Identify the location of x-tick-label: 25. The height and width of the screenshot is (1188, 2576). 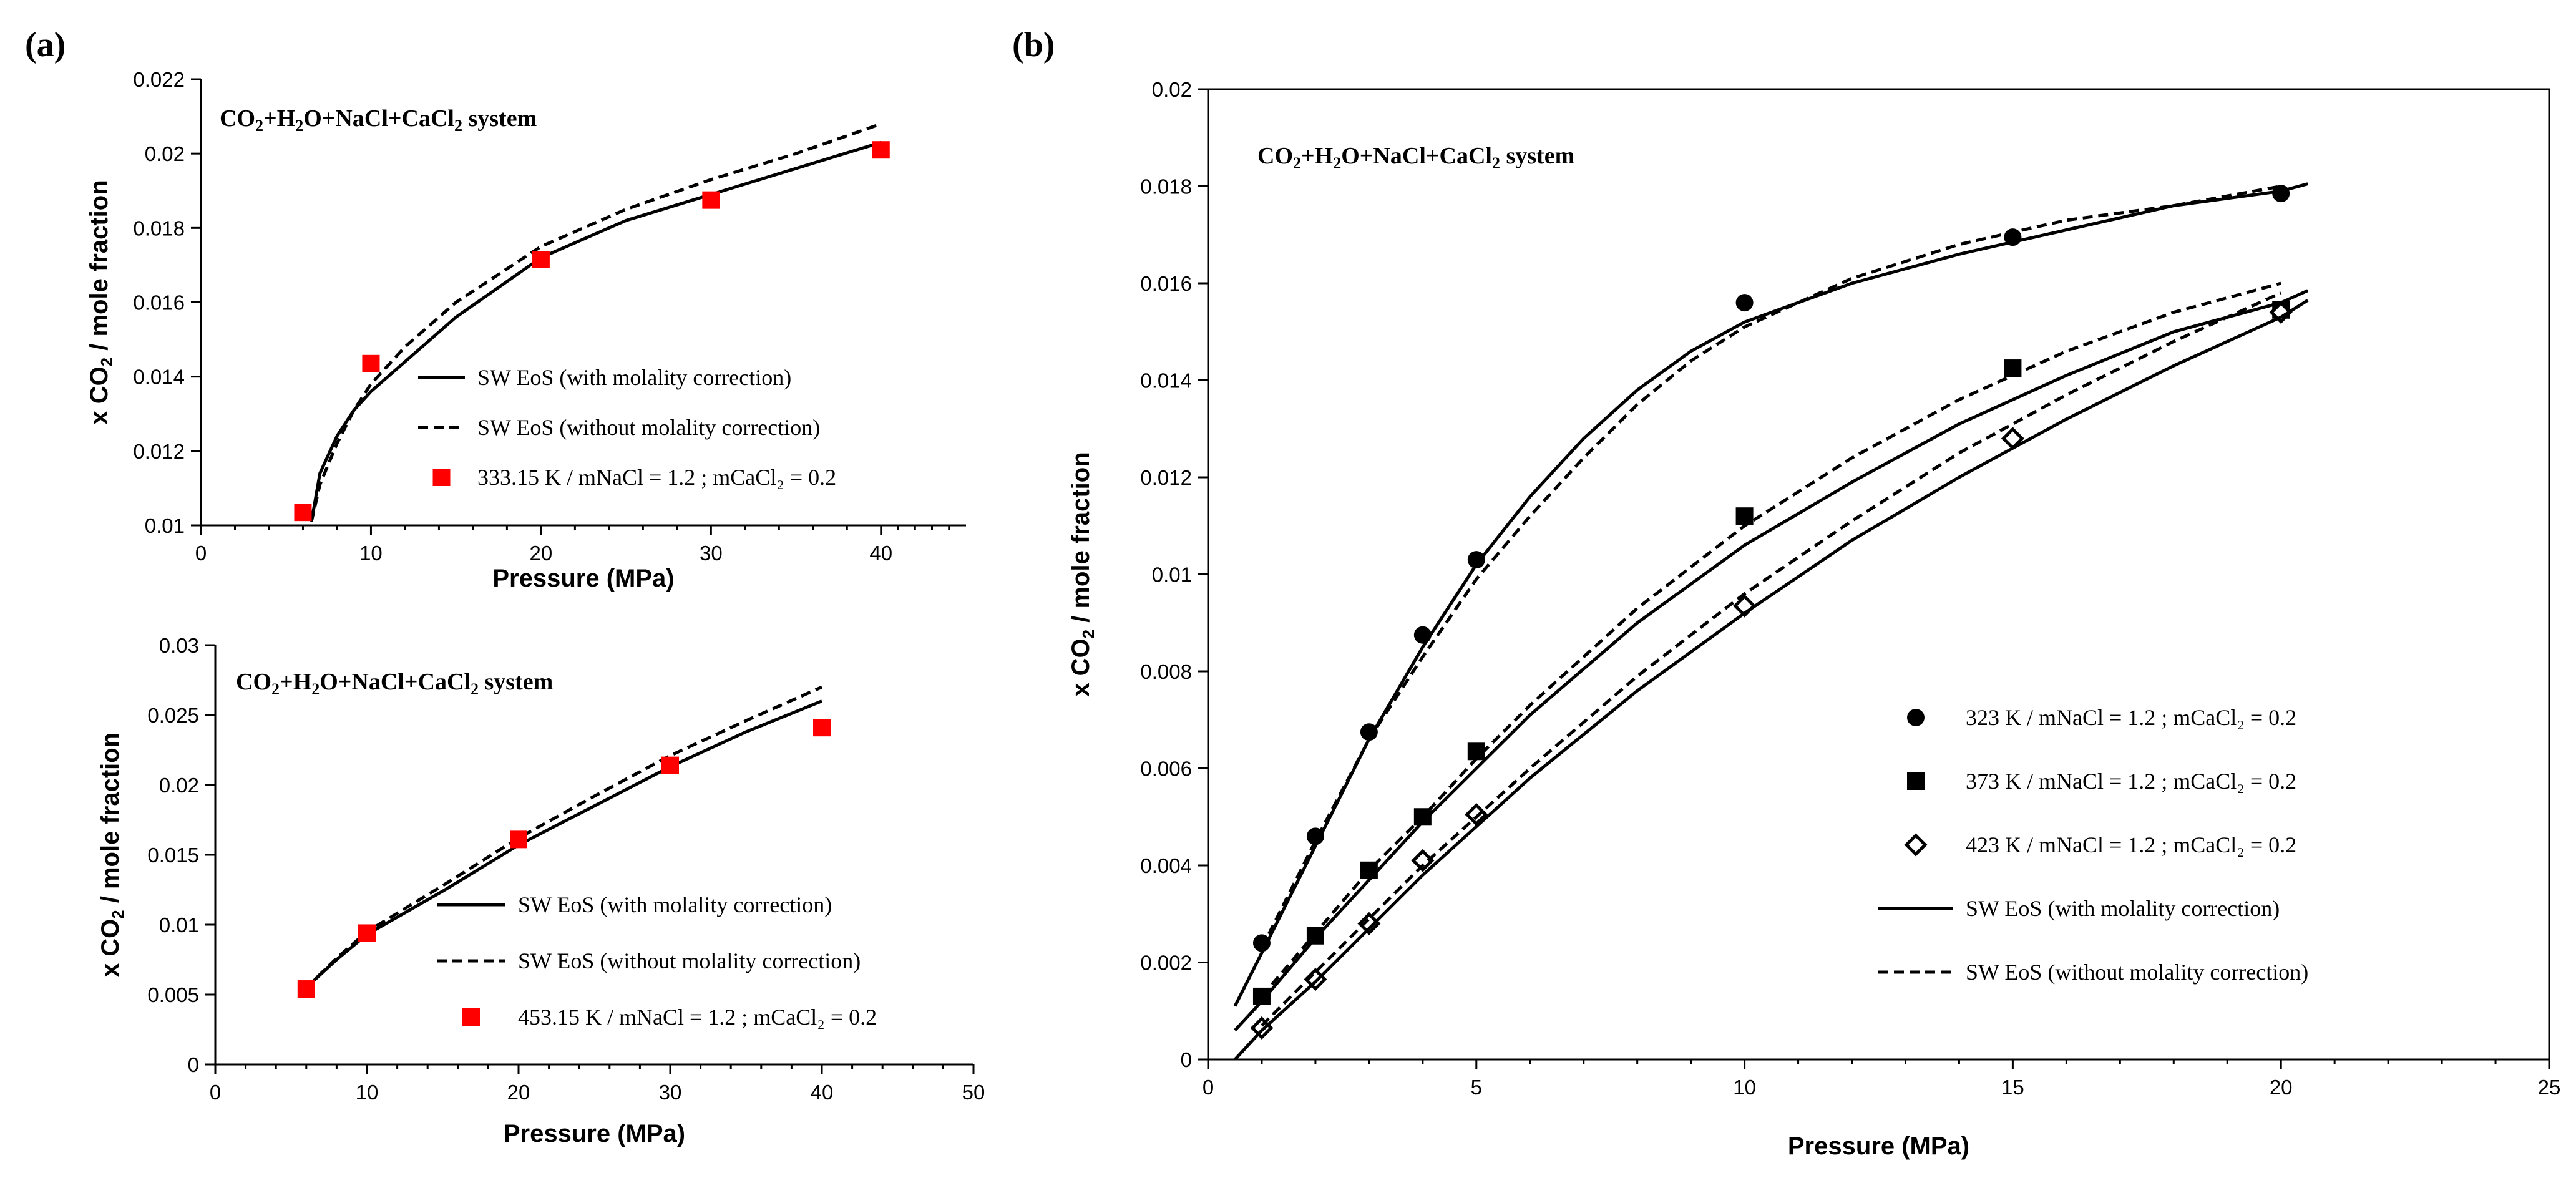
(2549, 1087).